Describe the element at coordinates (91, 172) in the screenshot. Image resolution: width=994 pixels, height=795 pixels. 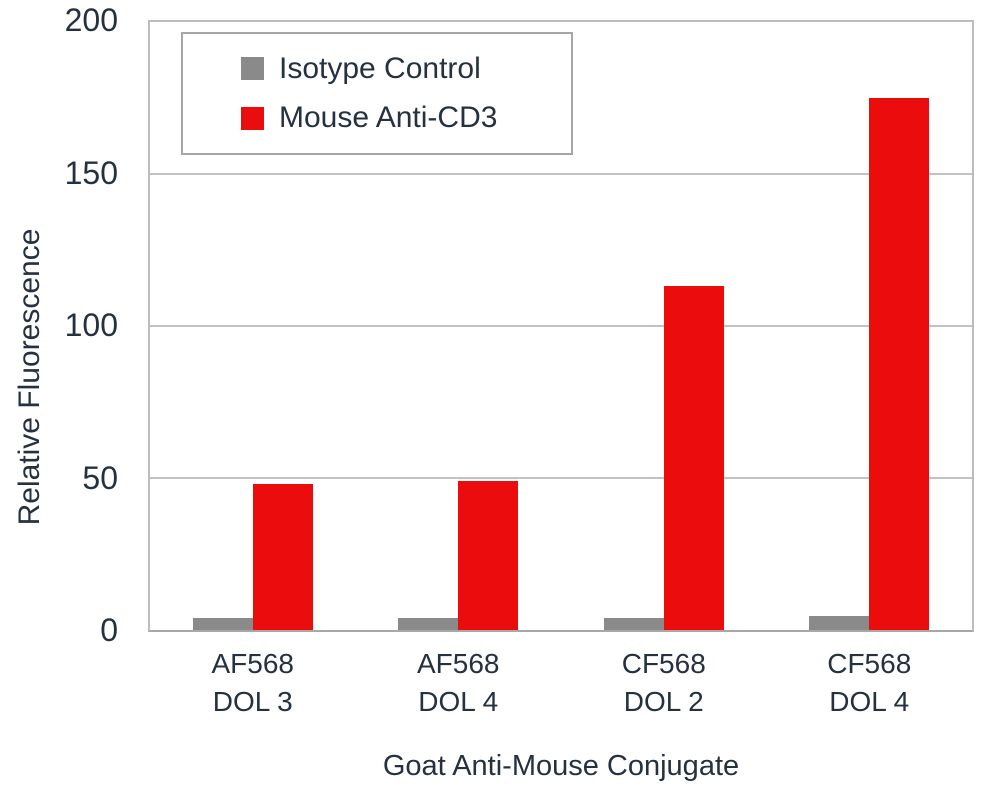
I see `y-tick-label-150: 150` at that location.